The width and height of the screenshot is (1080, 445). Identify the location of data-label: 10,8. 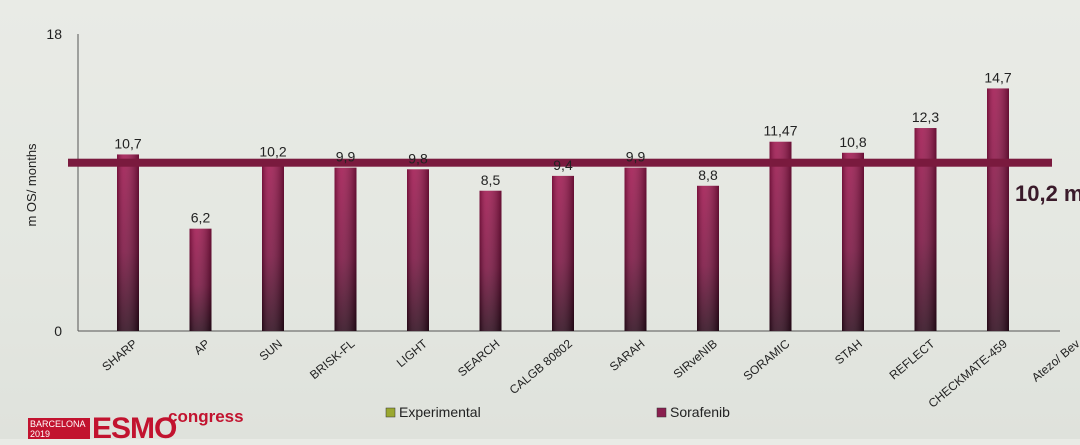
(852, 142).